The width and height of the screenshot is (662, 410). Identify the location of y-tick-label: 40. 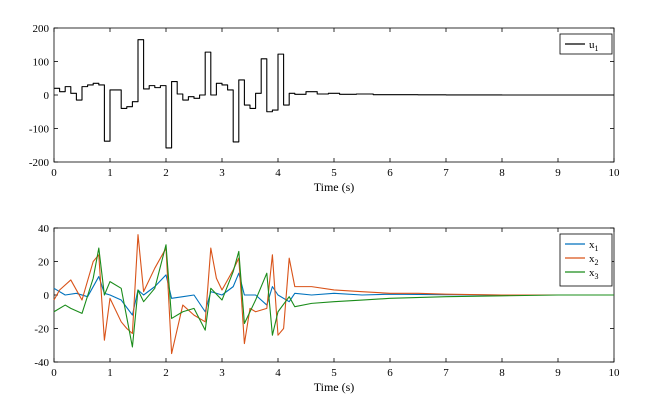
(44, 229).